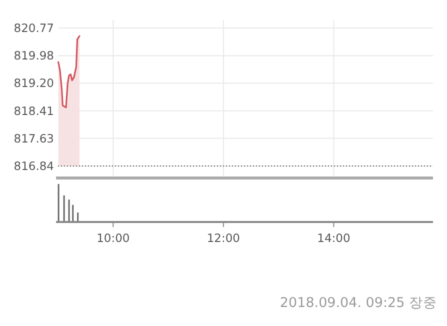 The height and width of the screenshot is (326, 447). What do you see at coordinates (34, 55) in the screenshot?
I see `y-tick-label: 819.98` at bounding box center [34, 55].